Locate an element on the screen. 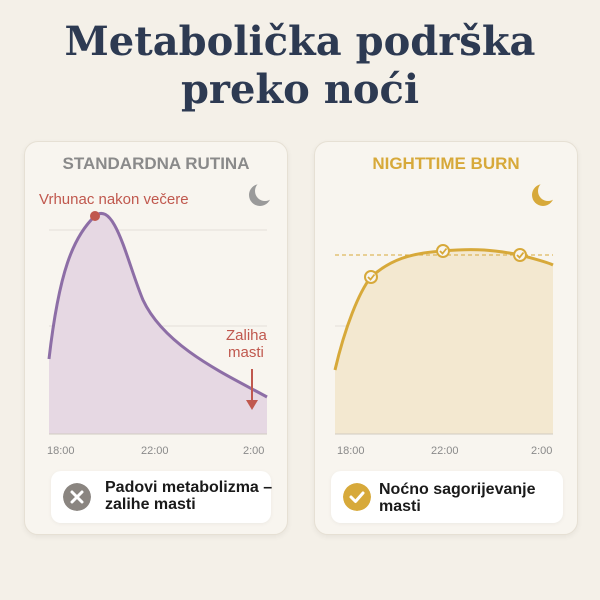 The width and height of the screenshot is (600, 600). chart-area is located at coordinates (444, 341).